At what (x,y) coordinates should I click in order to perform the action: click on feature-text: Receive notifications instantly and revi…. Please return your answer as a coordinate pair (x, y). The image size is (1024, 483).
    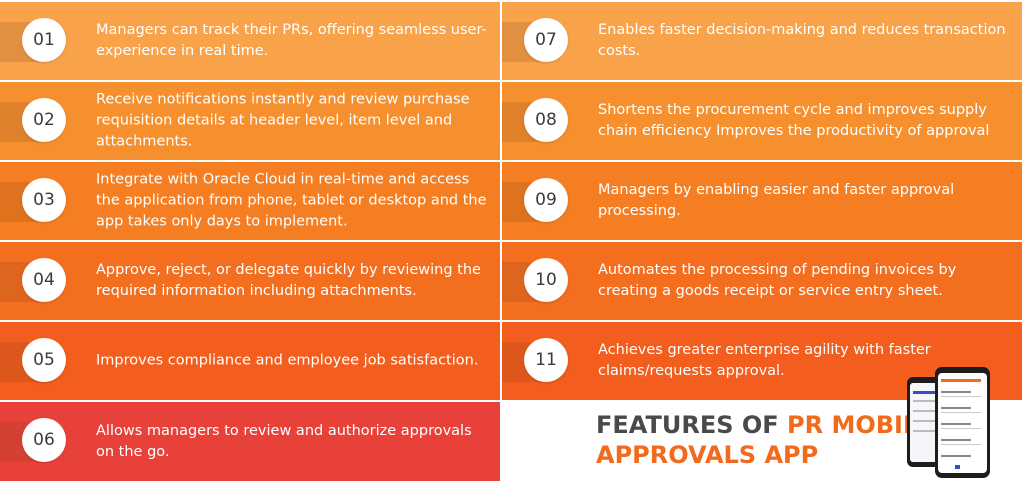
    Looking at the image, I should click on (283, 120).